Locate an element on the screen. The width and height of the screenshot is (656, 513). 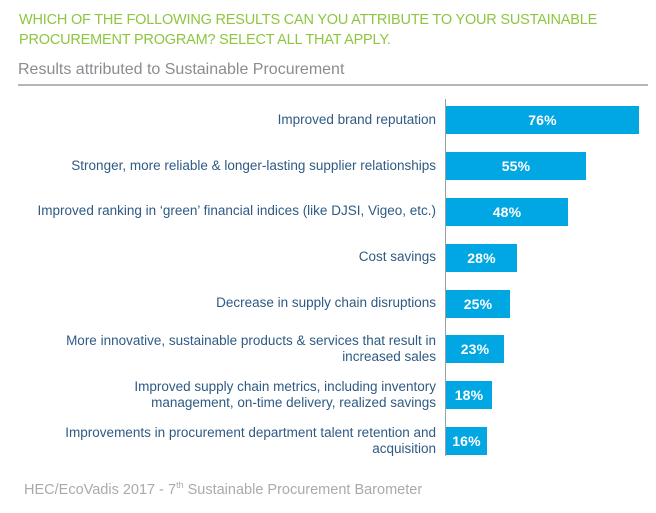
value-label: 76% is located at coordinates (542, 119).